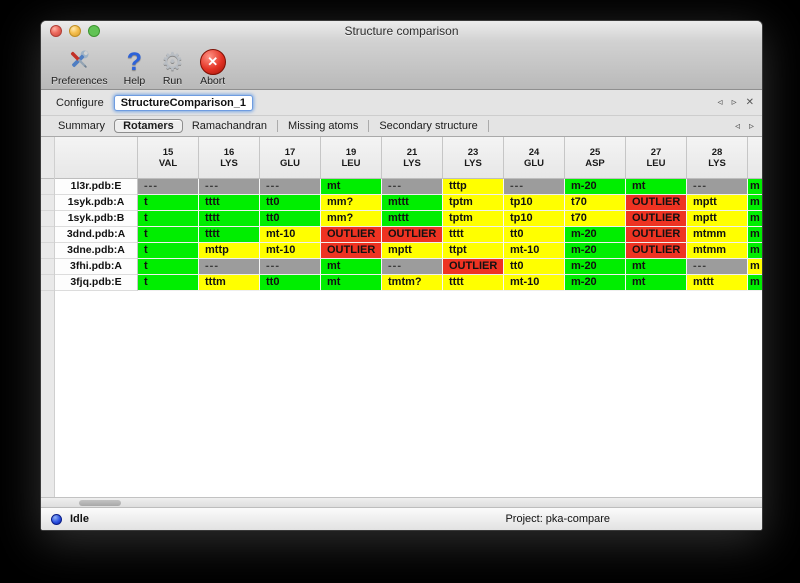  What do you see at coordinates (749, 102) in the screenshot?
I see `configure-close-icon: ✕` at bounding box center [749, 102].